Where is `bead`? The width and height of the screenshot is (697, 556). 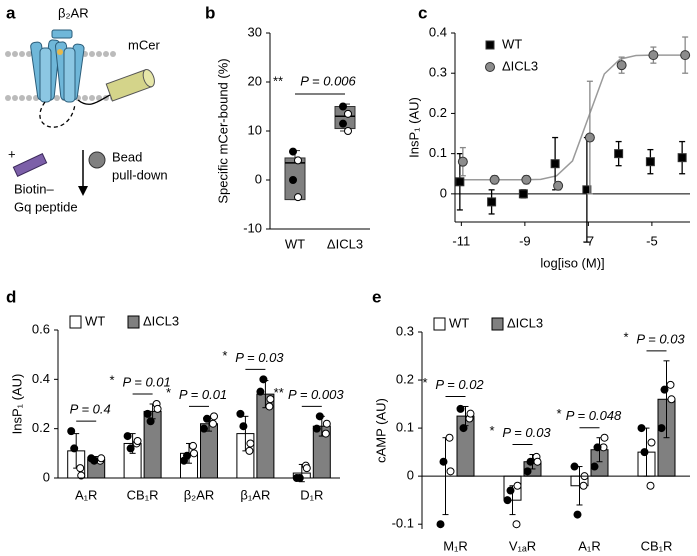 bead is located at coordinates (97, 160).